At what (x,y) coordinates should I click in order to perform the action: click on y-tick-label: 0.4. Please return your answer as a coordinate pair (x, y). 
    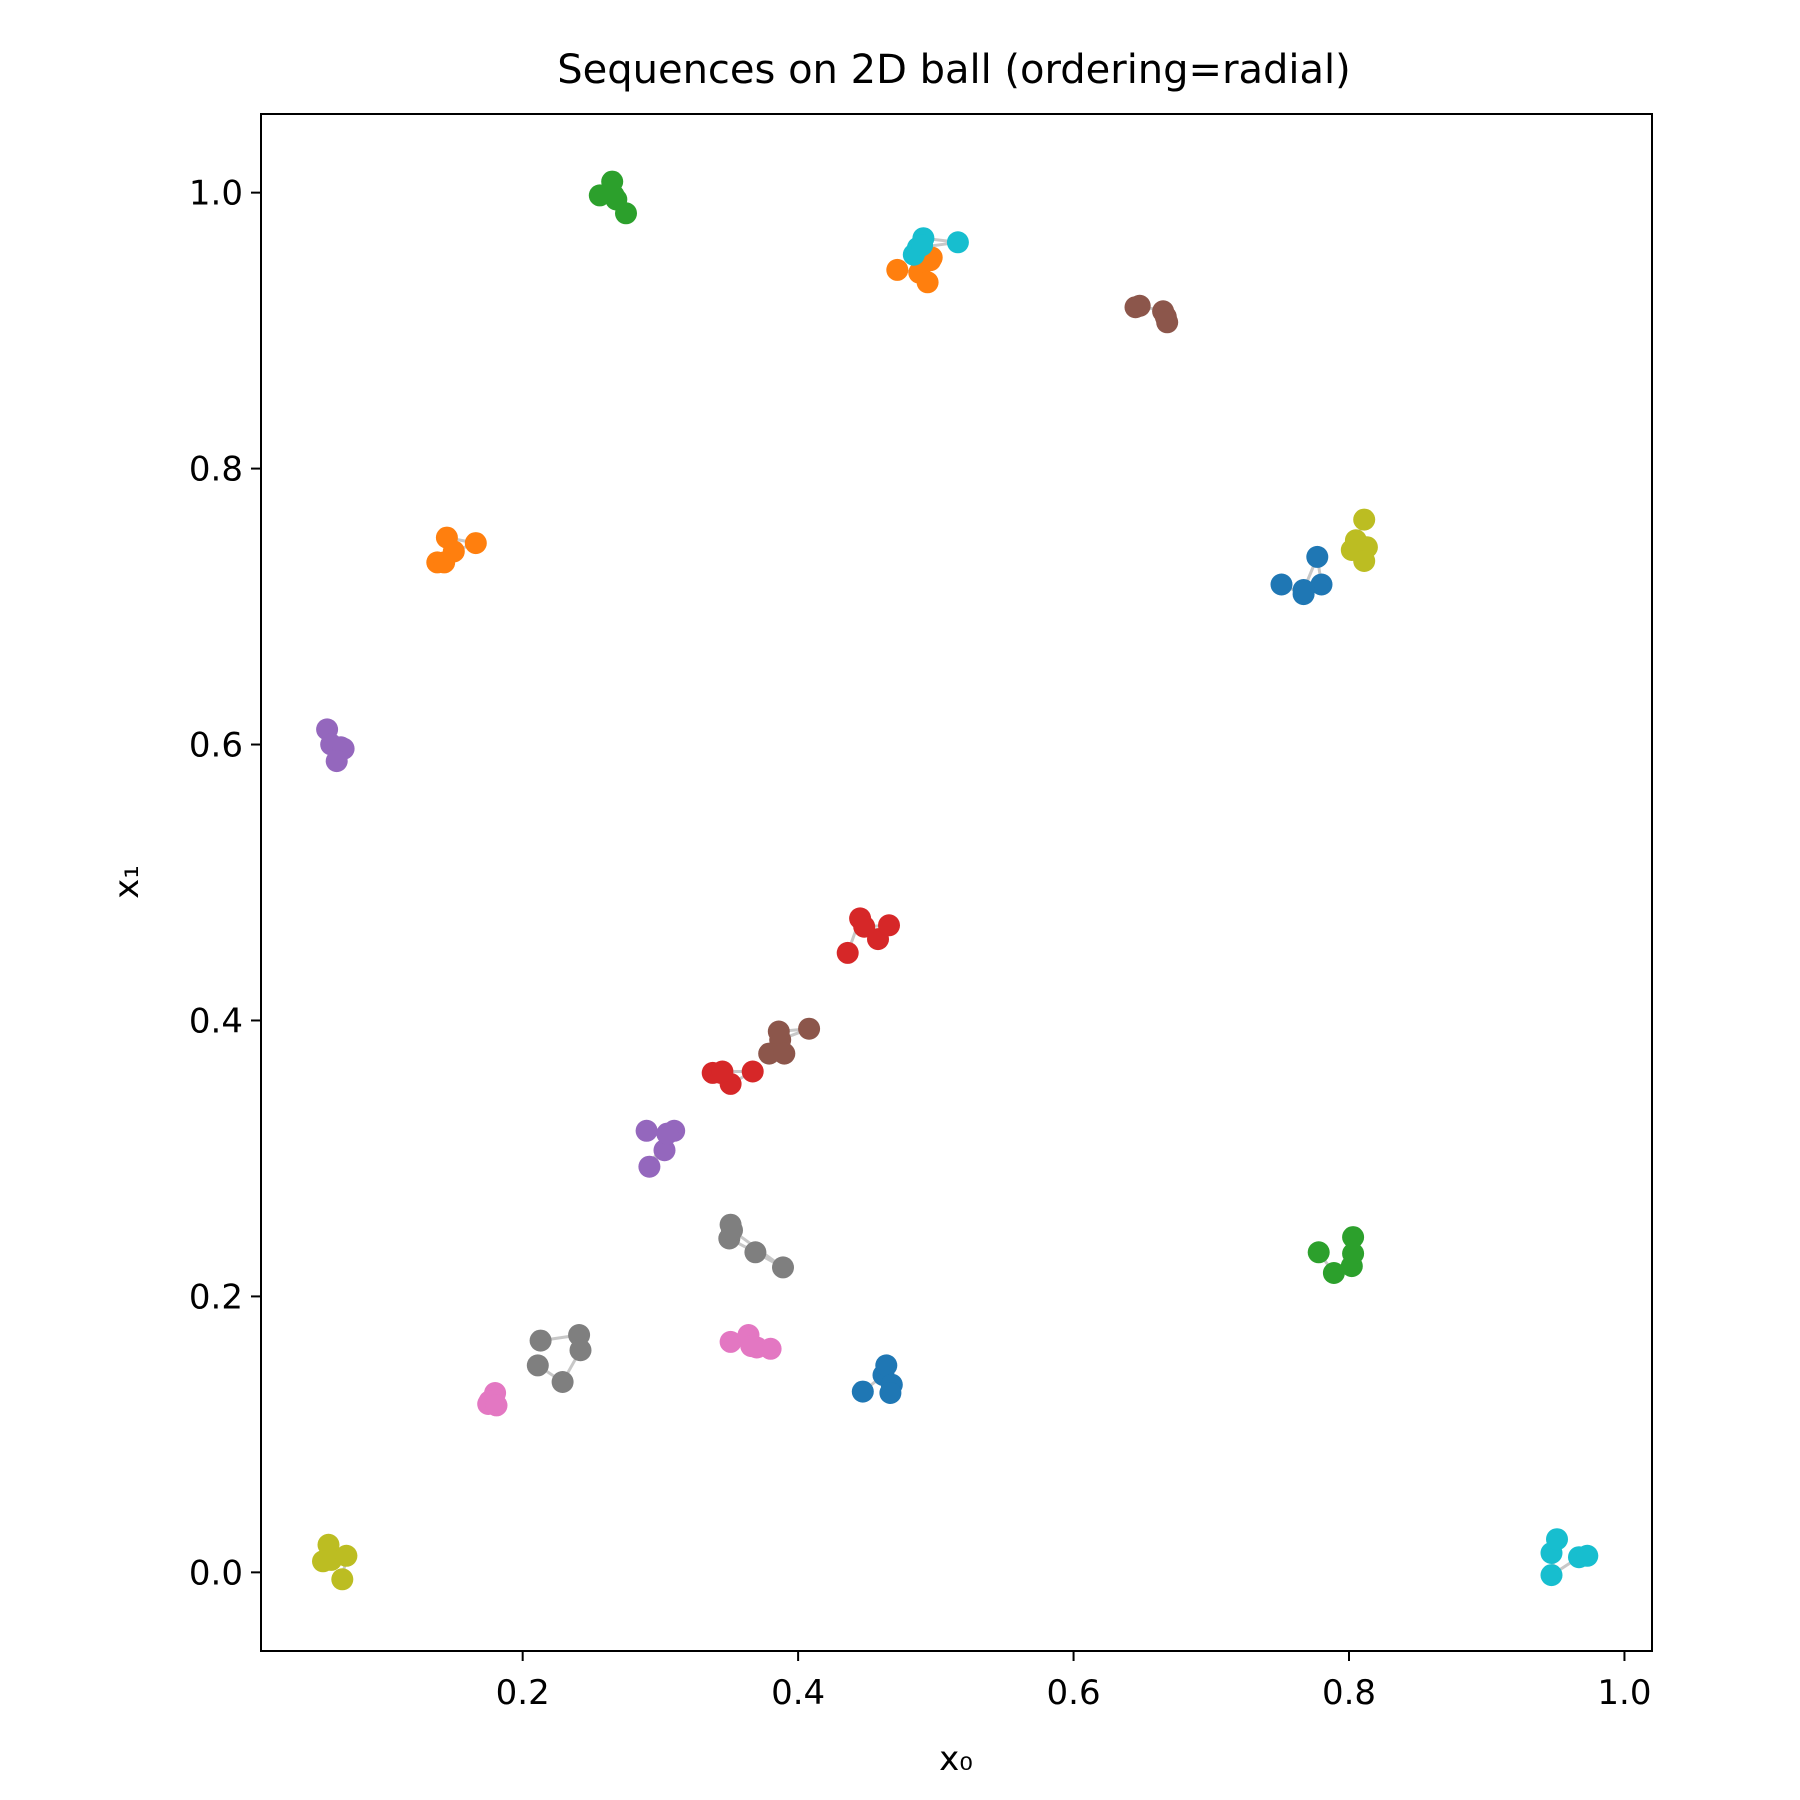
    Looking at the image, I should click on (216, 1021).